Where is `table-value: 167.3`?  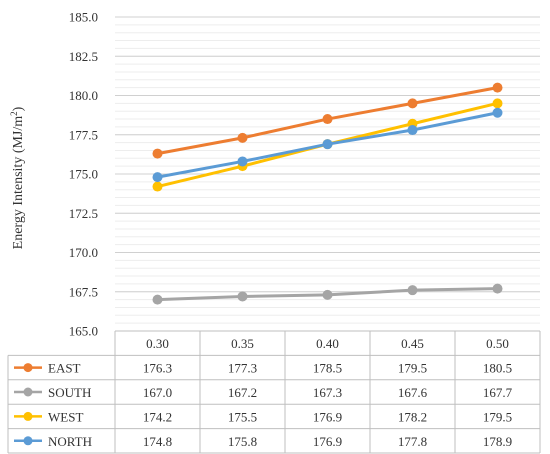
table-value: 167.3 is located at coordinates (327, 392).